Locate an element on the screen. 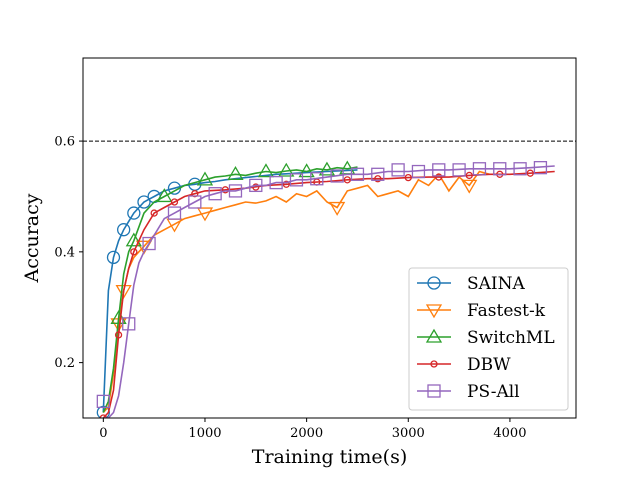 The width and height of the screenshot is (640, 480). legend-label-dbw: DBW is located at coordinates (489, 365).